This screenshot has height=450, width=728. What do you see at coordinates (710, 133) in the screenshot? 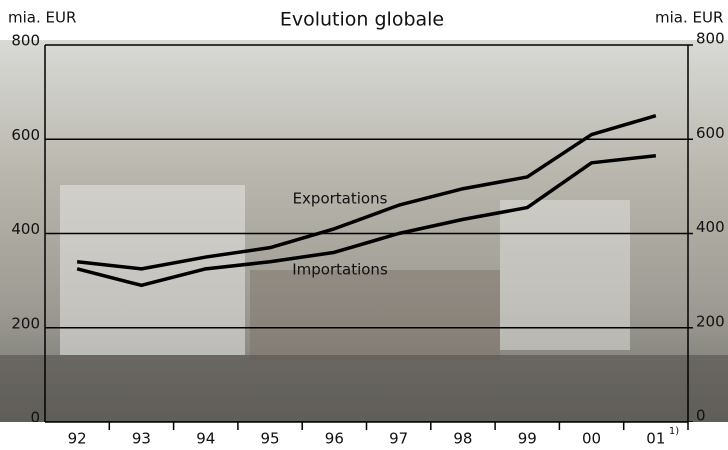
I see `y2-tick-label: 600` at bounding box center [710, 133].